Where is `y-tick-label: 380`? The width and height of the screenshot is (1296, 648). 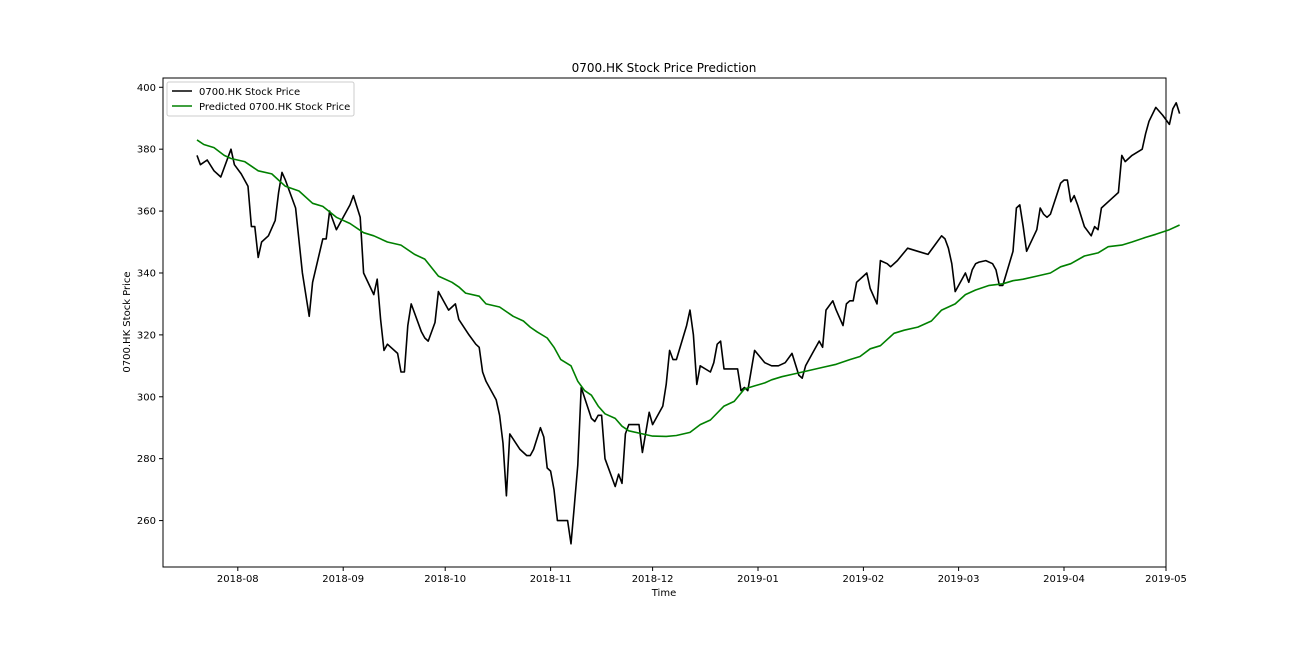 y-tick-label: 380 is located at coordinates (146, 150).